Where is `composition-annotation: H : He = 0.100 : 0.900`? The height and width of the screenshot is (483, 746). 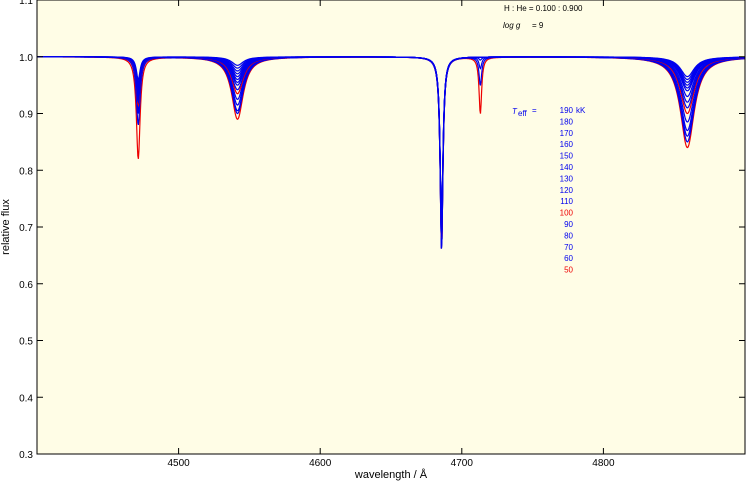 composition-annotation: H : He = 0.100 : 0.900 is located at coordinates (543, 8).